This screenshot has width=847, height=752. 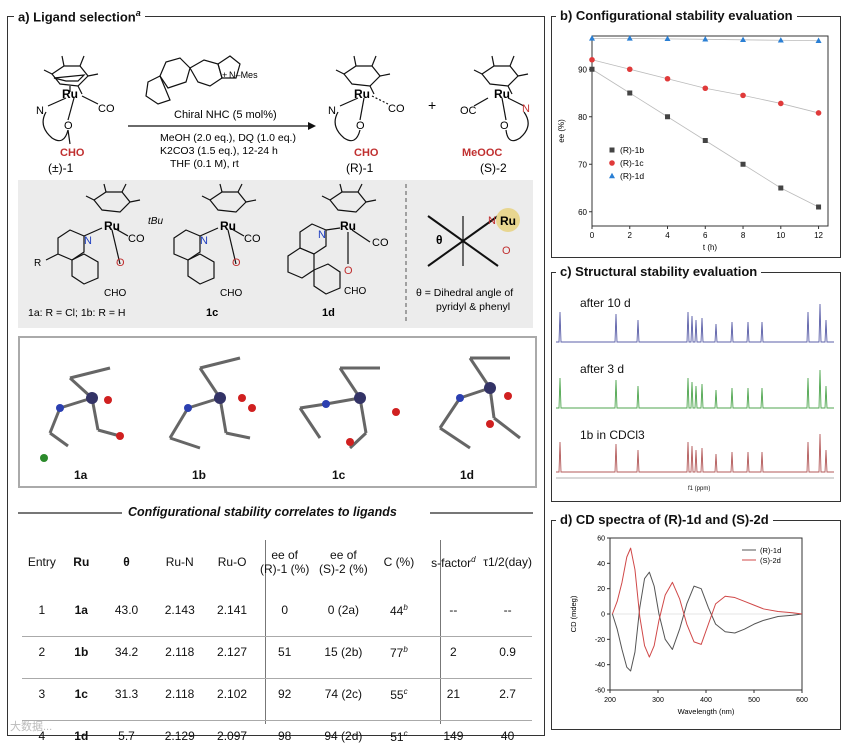 I want to click on crystal-1a, so click(x=82, y=414).